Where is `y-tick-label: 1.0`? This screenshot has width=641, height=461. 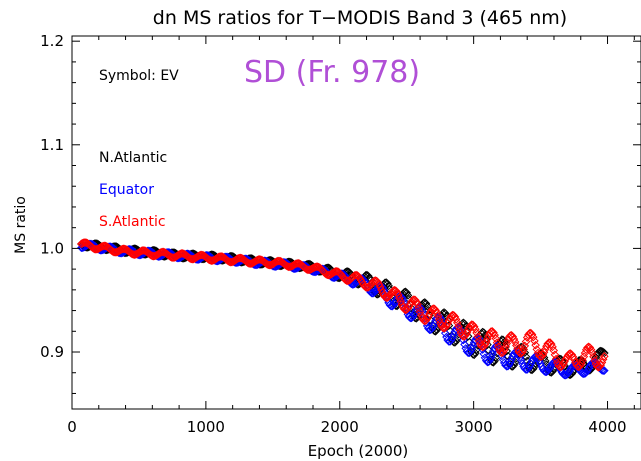 y-tick-label: 1.0 is located at coordinates (52, 248).